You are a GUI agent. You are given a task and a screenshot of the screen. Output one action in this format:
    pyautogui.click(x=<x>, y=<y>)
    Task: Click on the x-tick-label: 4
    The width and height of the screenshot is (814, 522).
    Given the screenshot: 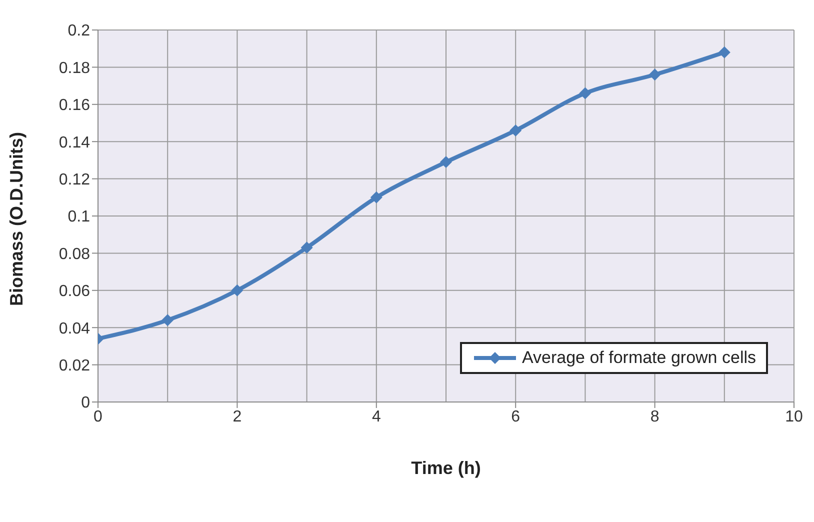 What is the action you would take?
    pyautogui.click(x=376, y=417)
    